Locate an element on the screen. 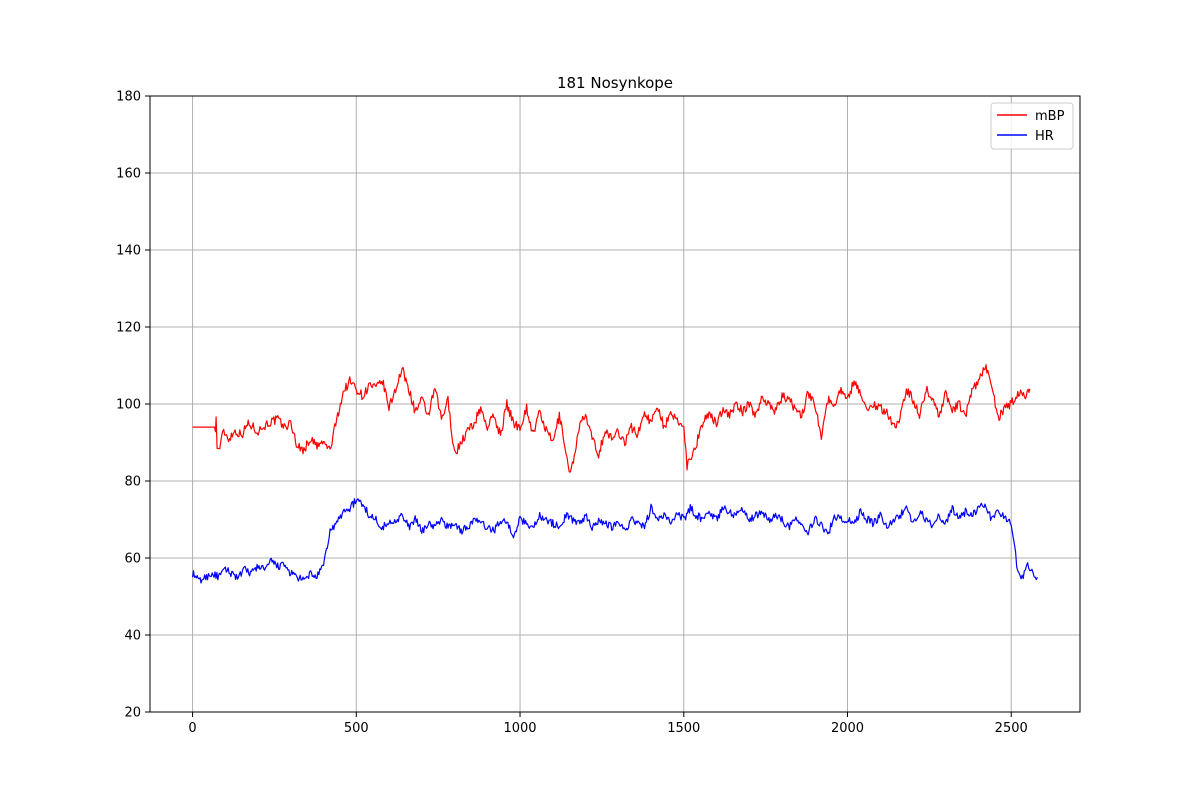 The height and width of the screenshot is (800, 1200). x-tick-label: 1000 is located at coordinates (519, 728).